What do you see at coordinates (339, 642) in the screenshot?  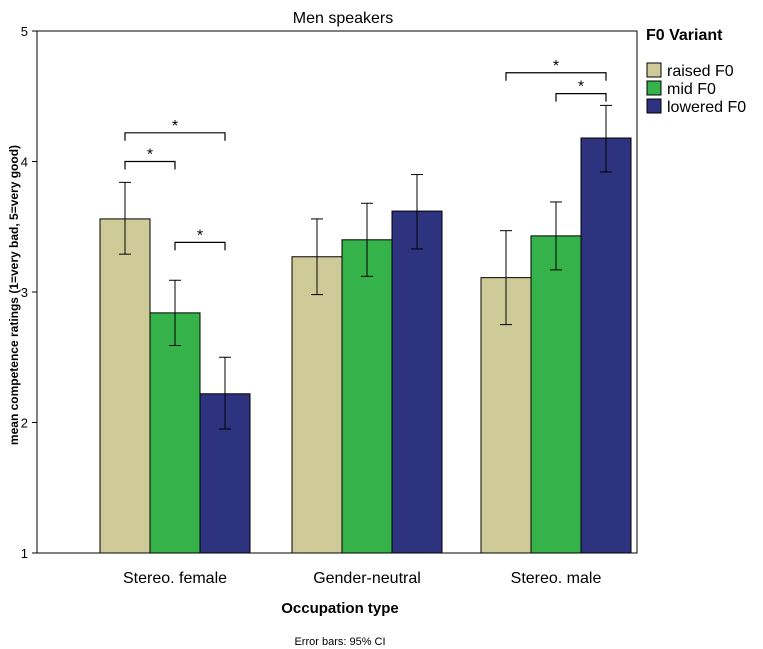 I see `error-bars-note: Error bars: 95% CI` at bounding box center [339, 642].